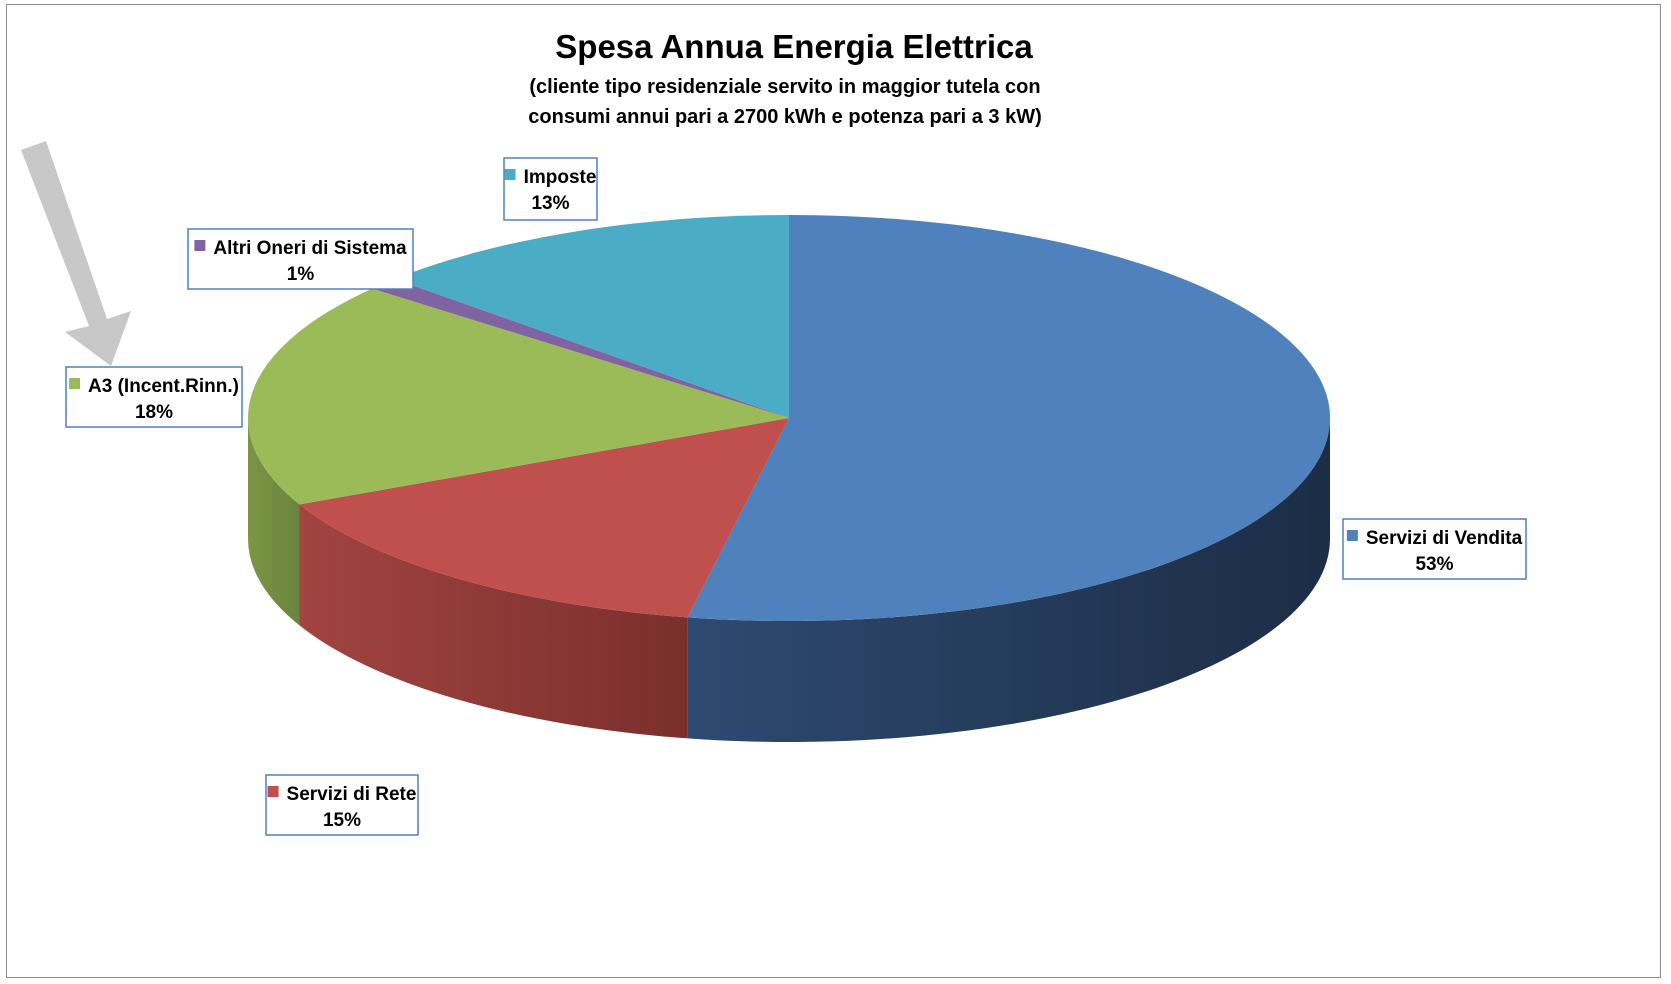  I want to click on data-label-value: 13%, so click(550, 203).